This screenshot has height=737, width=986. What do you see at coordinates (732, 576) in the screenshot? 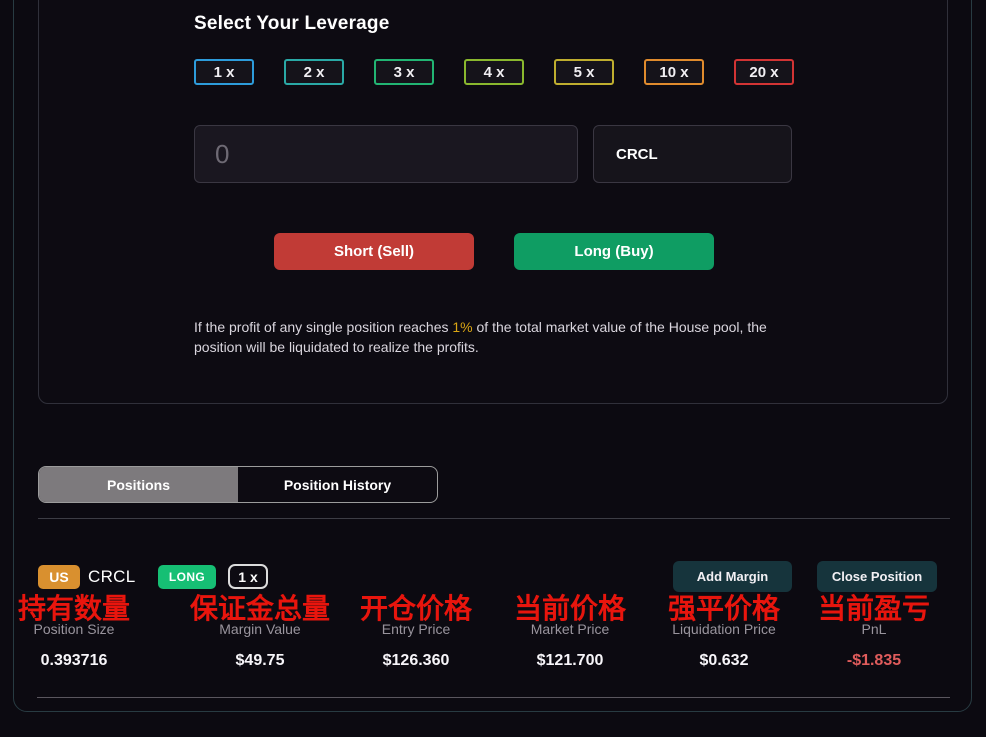
I see `add-margin-button: Add Margin` at bounding box center [732, 576].